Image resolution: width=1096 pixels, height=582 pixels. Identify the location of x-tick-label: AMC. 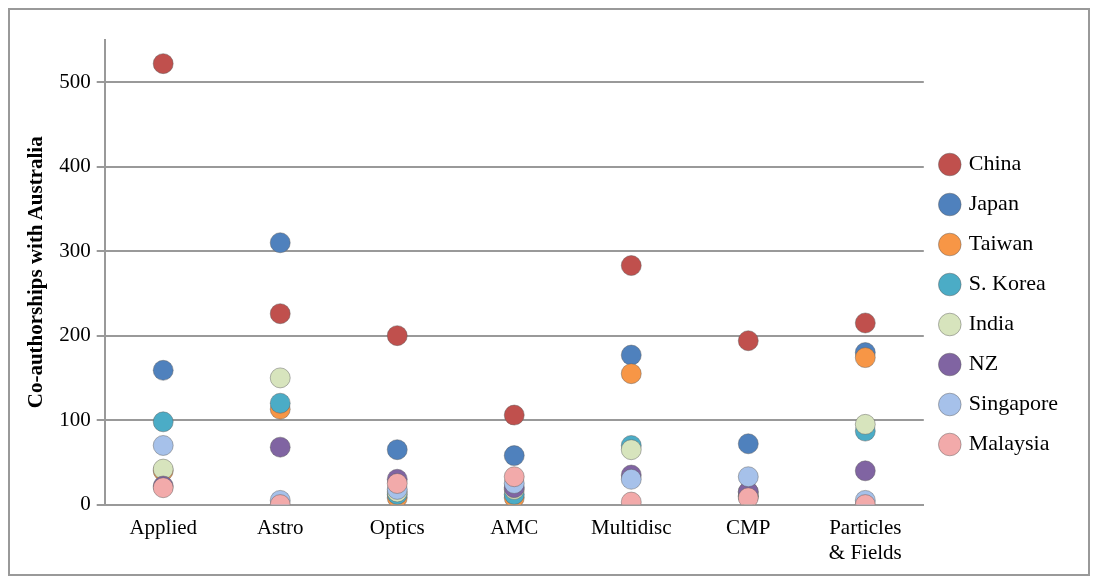
(514, 526).